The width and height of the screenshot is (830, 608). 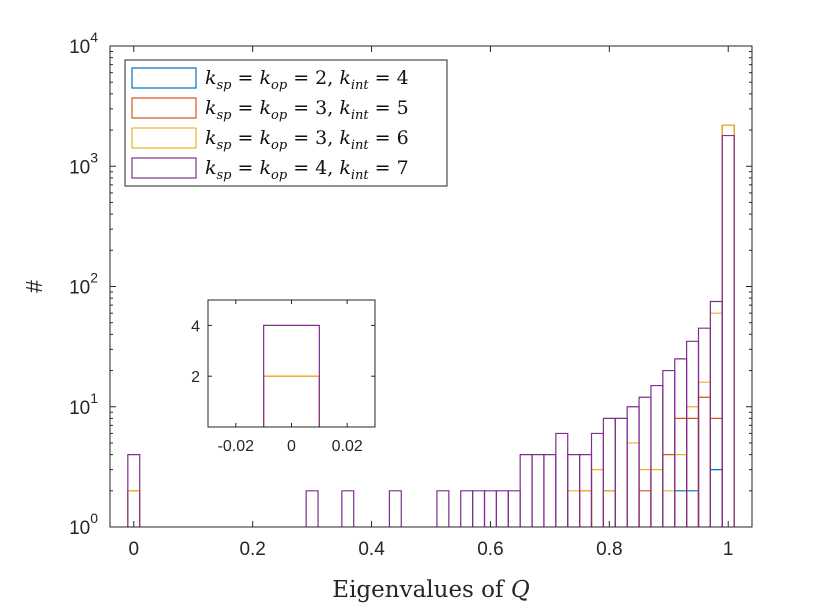 I want to click on y-tick-label: 10³, so click(x=83, y=163).